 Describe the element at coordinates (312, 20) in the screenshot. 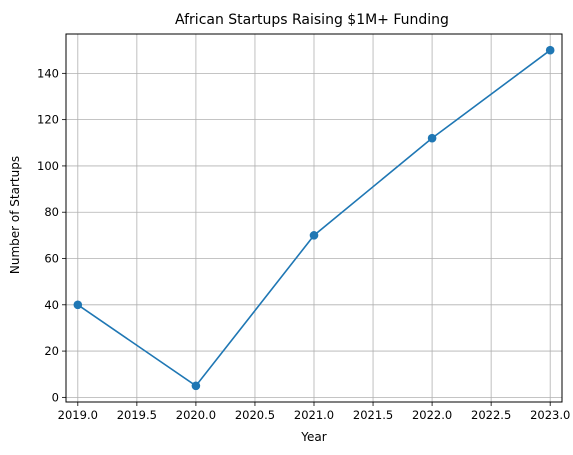

I see `chart-title: African Startups Raising $1M+ Funding` at that location.